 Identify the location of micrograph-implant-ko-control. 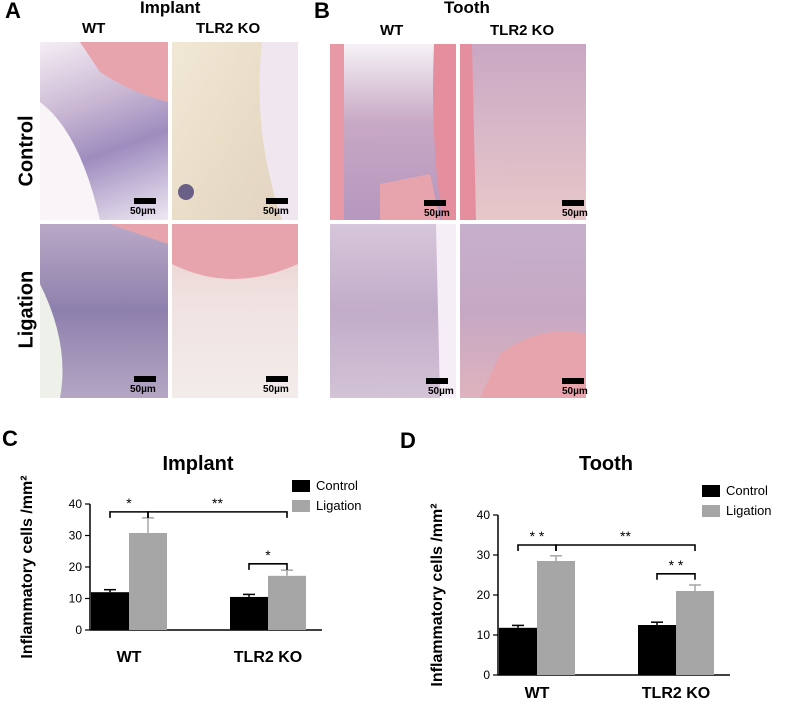
(235, 131).